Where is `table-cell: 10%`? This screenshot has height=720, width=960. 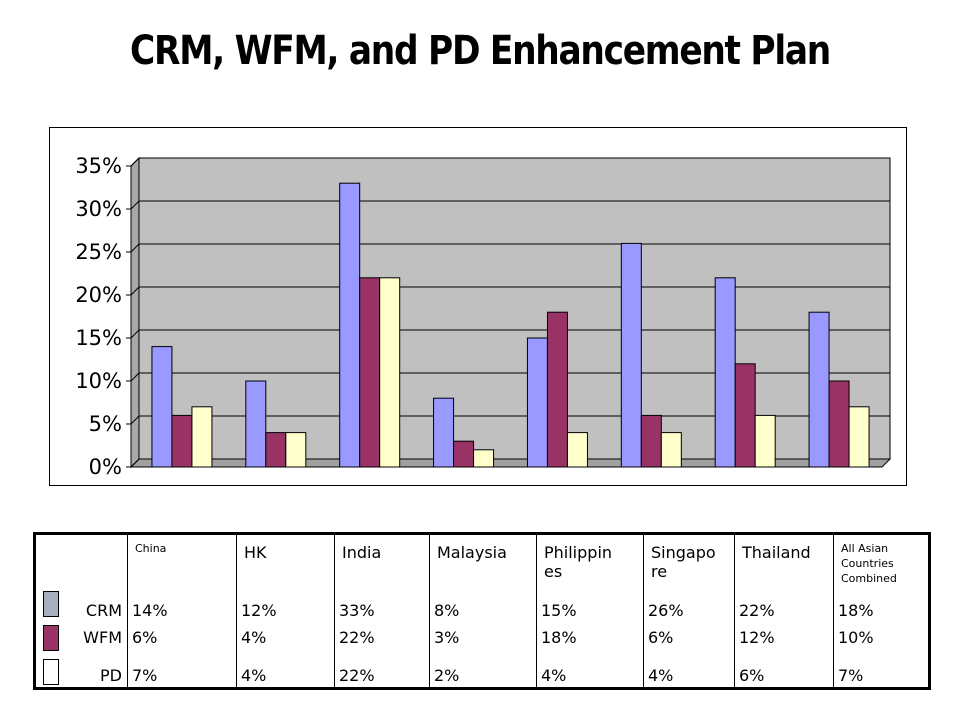 table-cell: 10% is located at coordinates (856, 637).